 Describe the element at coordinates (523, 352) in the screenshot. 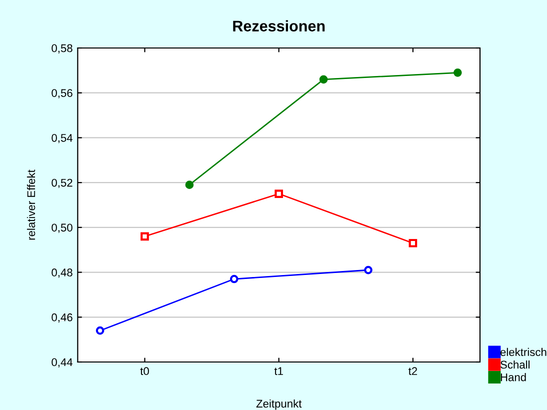

I see `legend-label: elektrisch` at that location.